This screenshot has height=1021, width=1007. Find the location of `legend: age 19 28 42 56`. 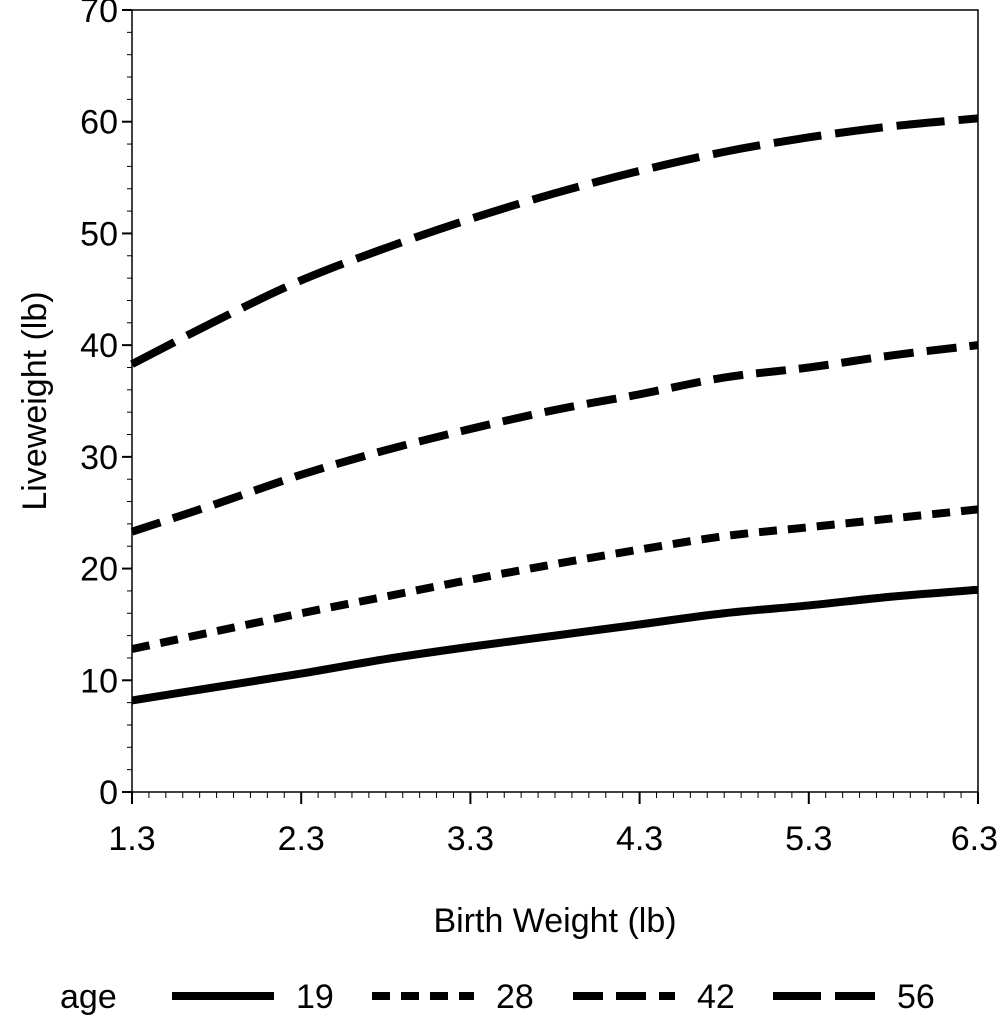

legend: age 19 28 42 56 is located at coordinates (497, 997).